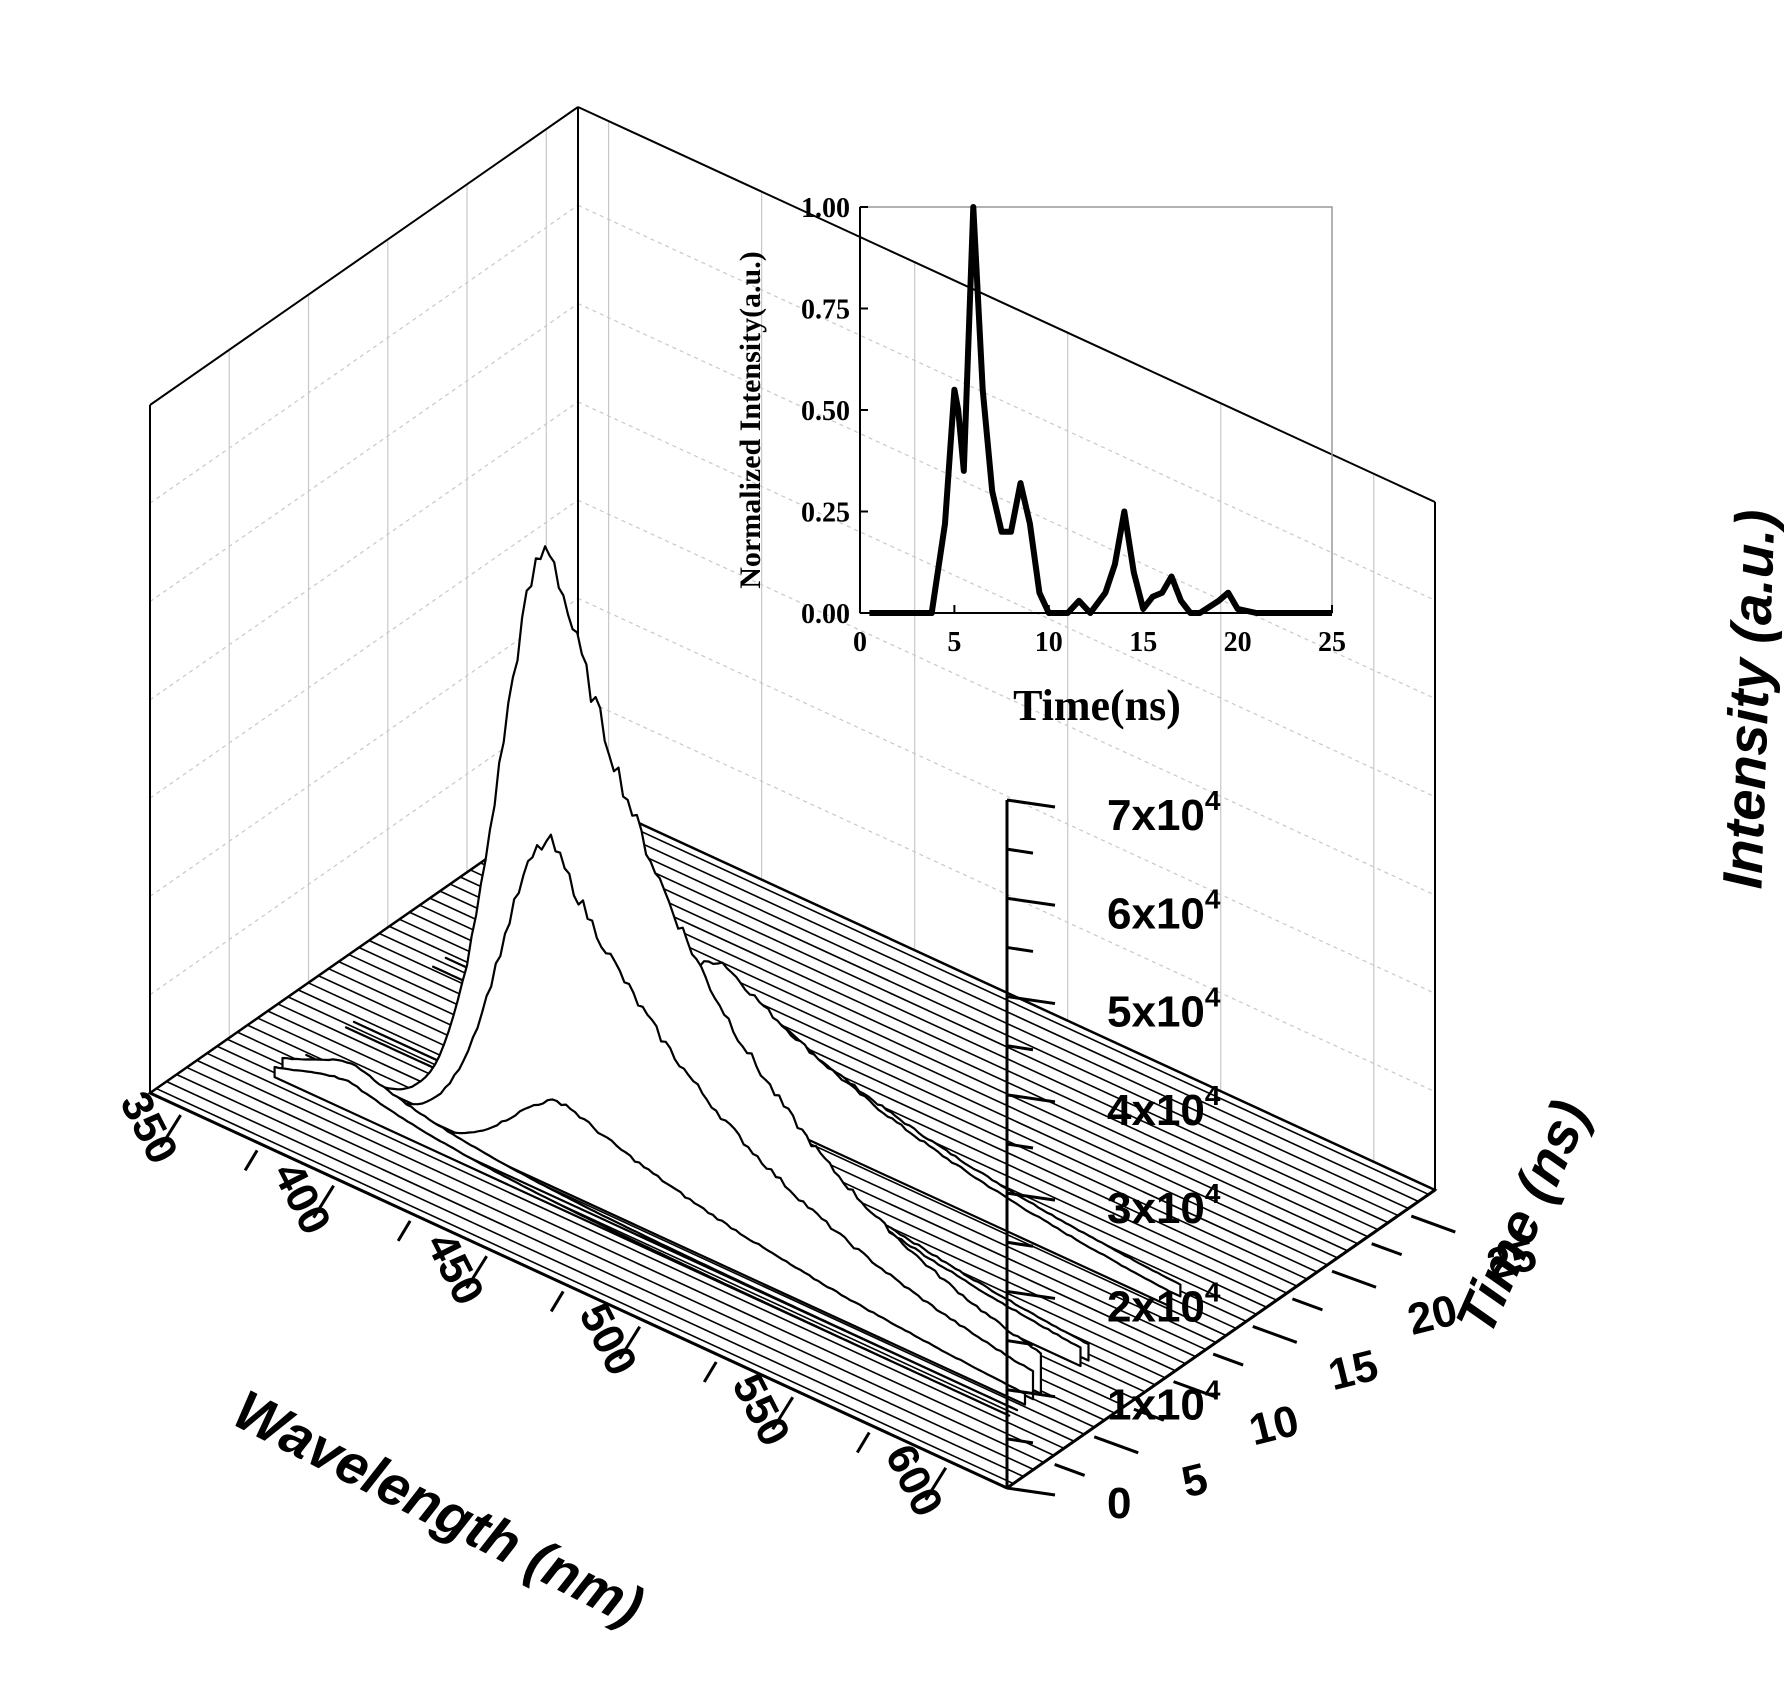 The height and width of the screenshot is (1702, 1784). I want to click on inset-x-tick-label: 10, so click(1049, 642).